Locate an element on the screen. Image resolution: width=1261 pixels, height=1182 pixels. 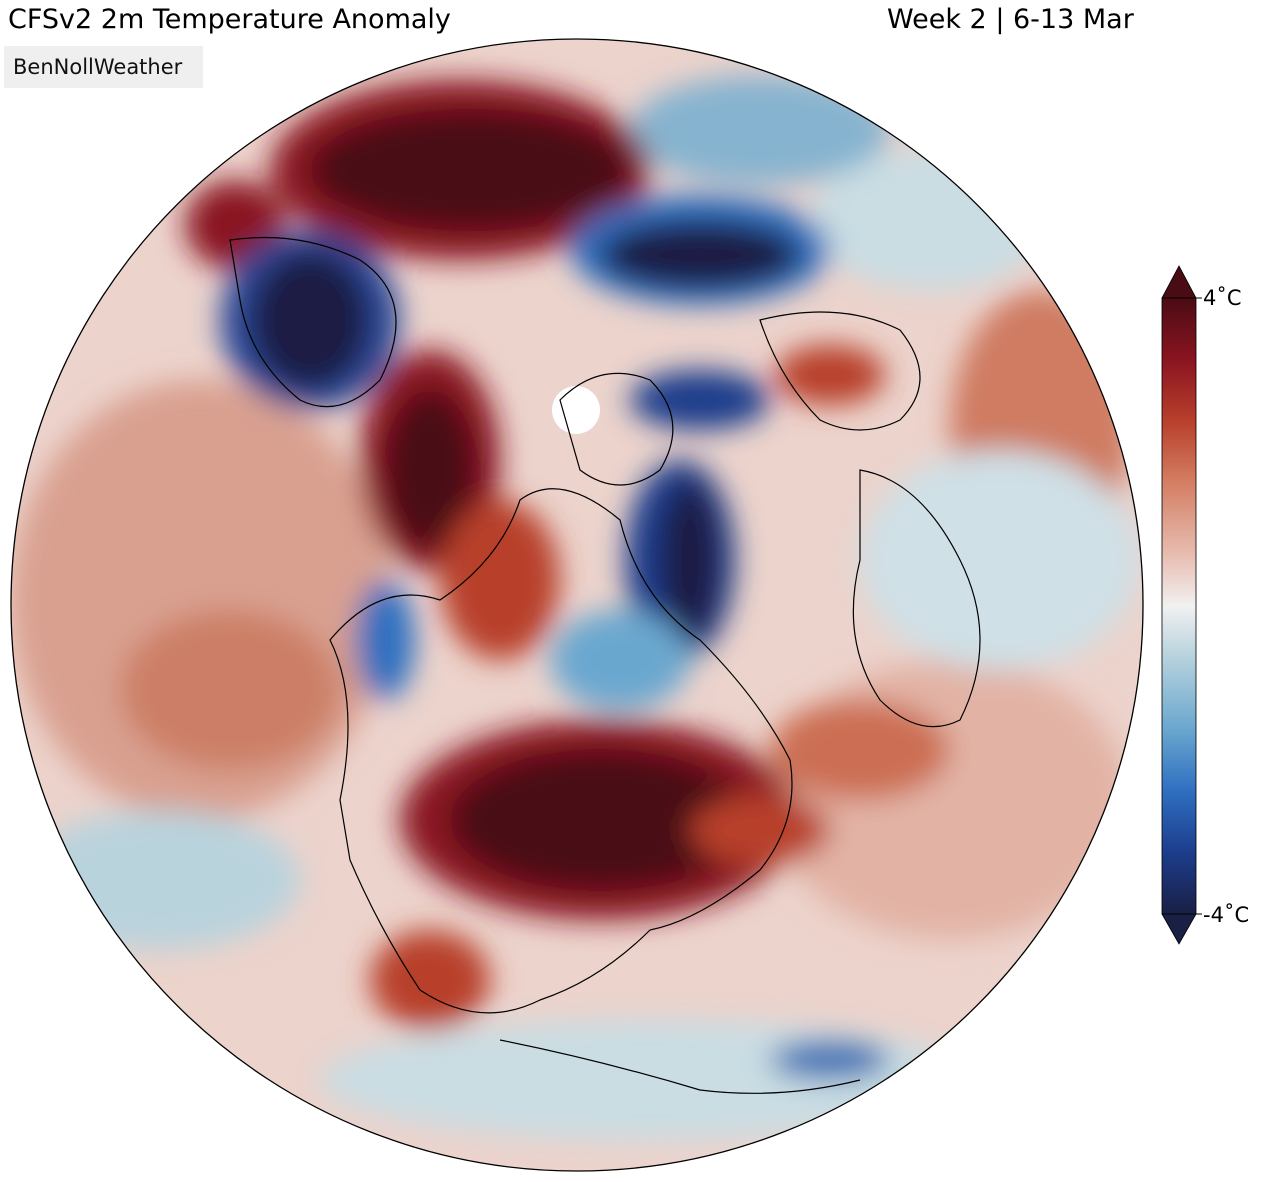
colorbar-min-arrow is located at coordinates (1179, 929).